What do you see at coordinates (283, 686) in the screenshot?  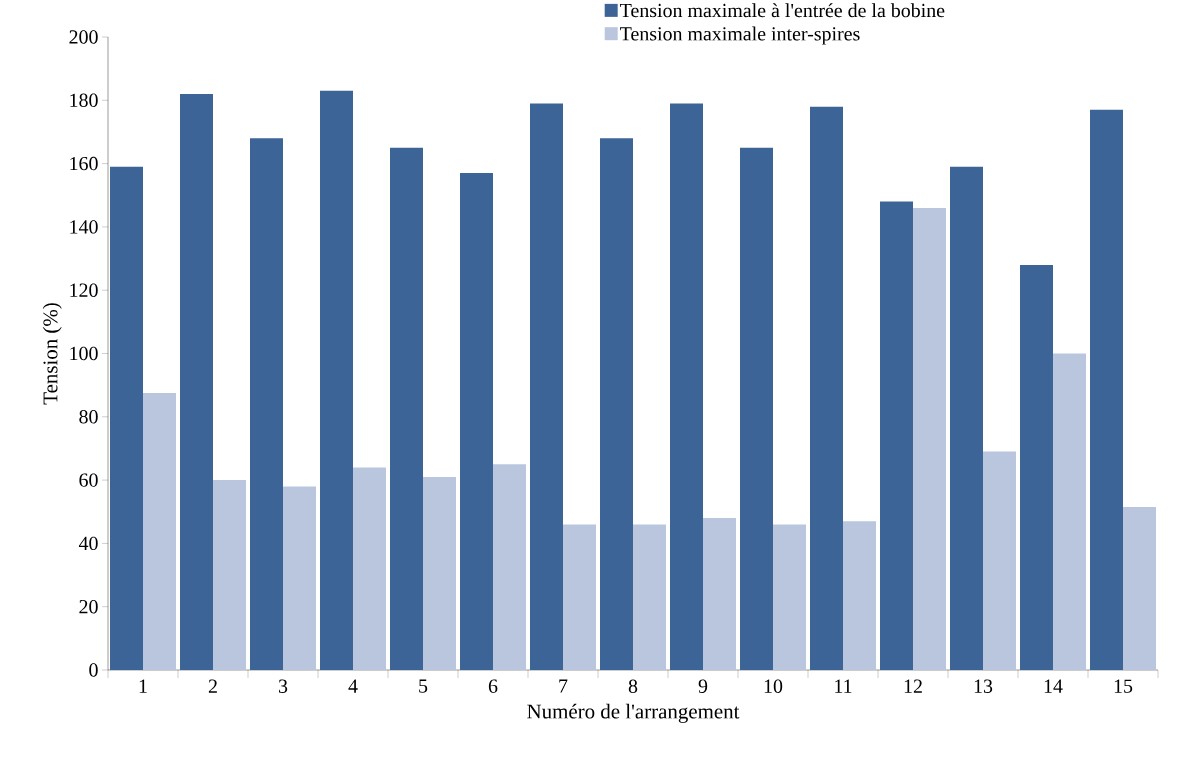 I see `x-tick-label: 3` at bounding box center [283, 686].